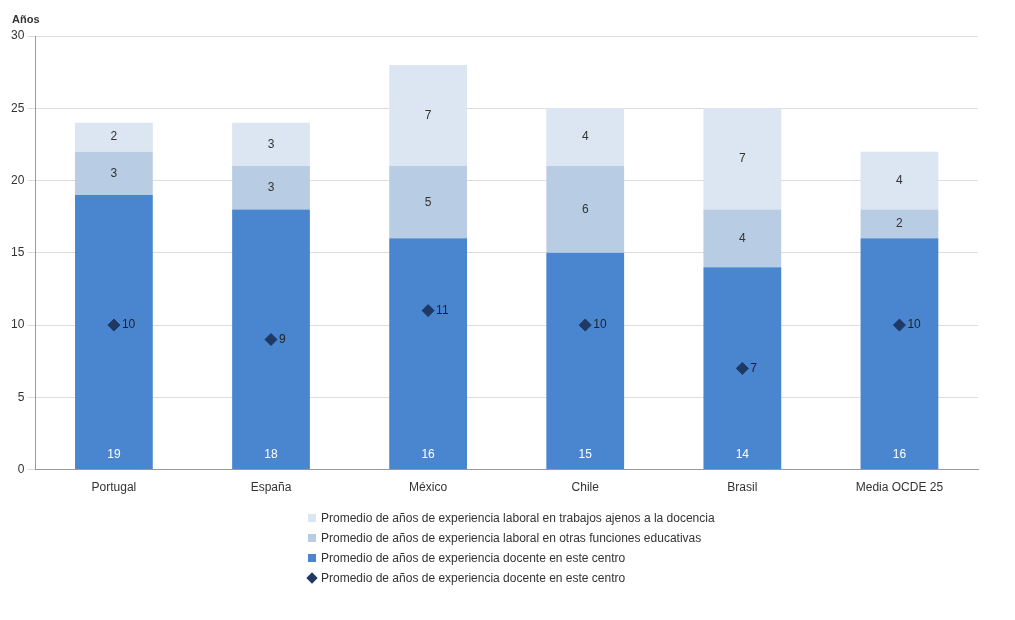  I want to click on data-label: 14, so click(742, 454).